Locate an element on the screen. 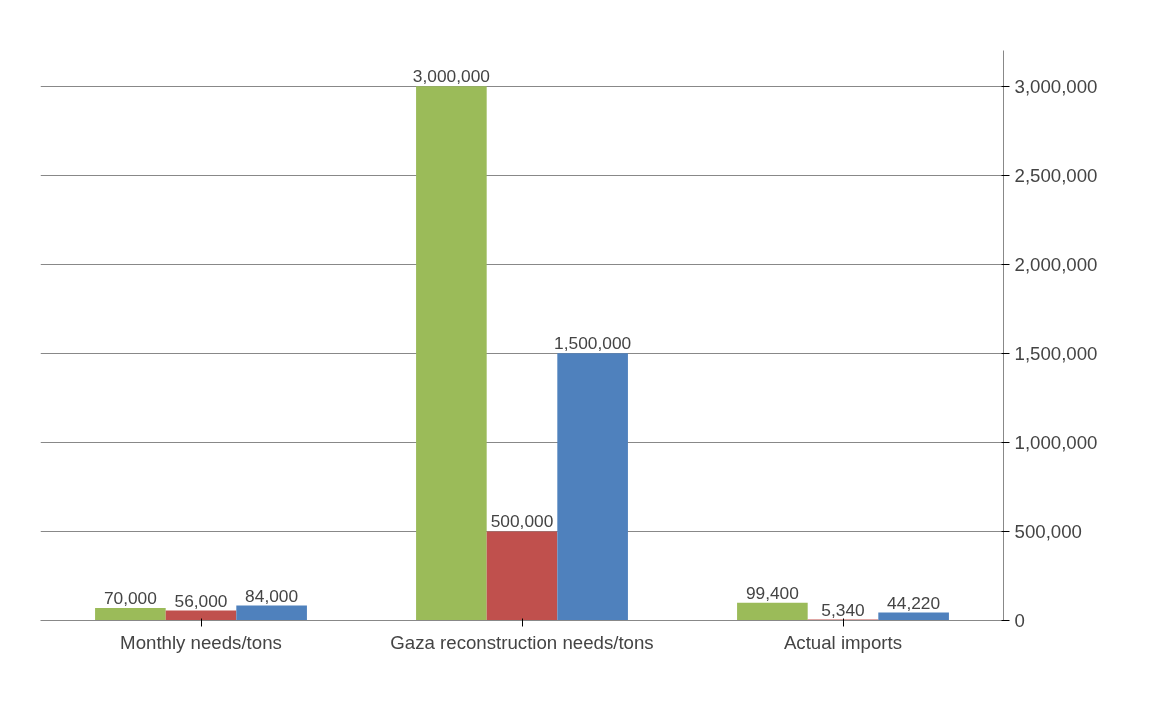  y-tick-label: 2,500,000 is located at coordinates (1056, 175).